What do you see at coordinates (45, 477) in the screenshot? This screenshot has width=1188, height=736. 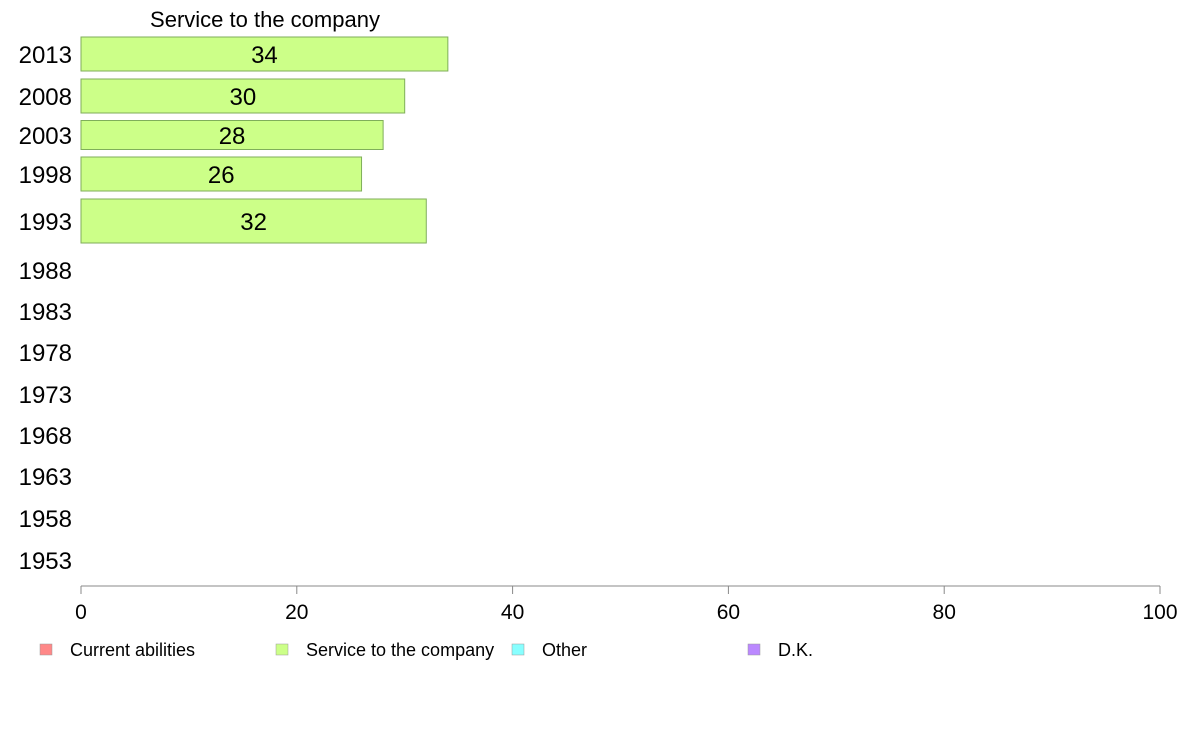 I see `y-category-label: 1963` at bounding box center [45, 477].